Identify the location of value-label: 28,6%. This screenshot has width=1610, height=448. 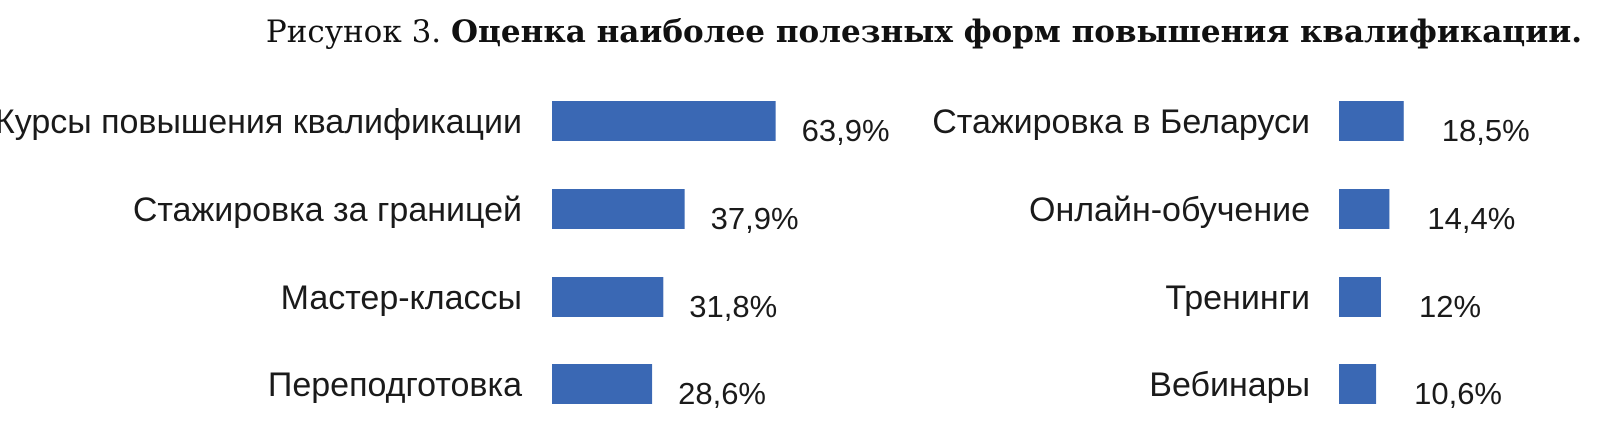
(722, 393).